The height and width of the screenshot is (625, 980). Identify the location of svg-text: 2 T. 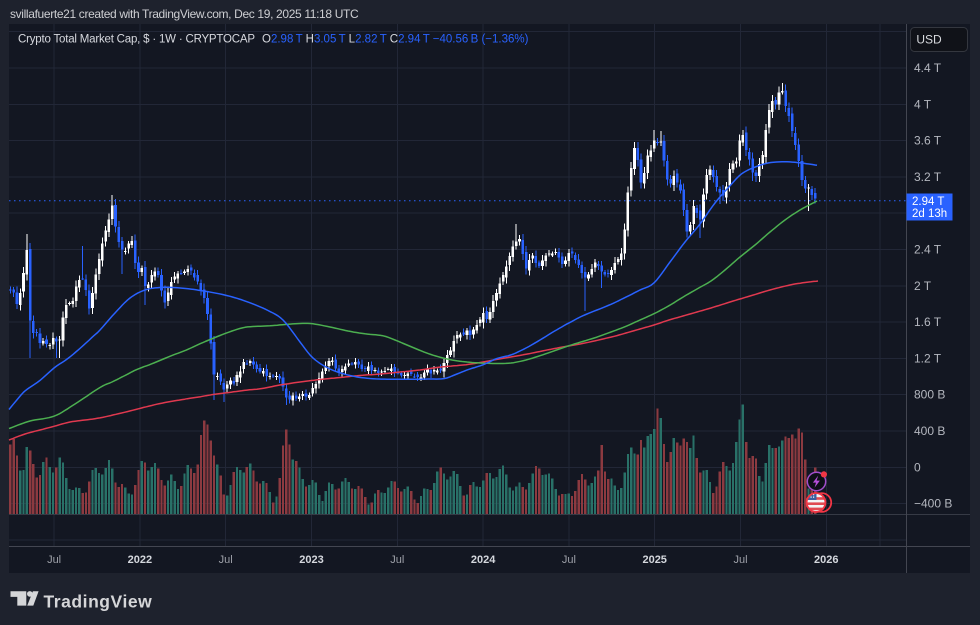
(923, 286).